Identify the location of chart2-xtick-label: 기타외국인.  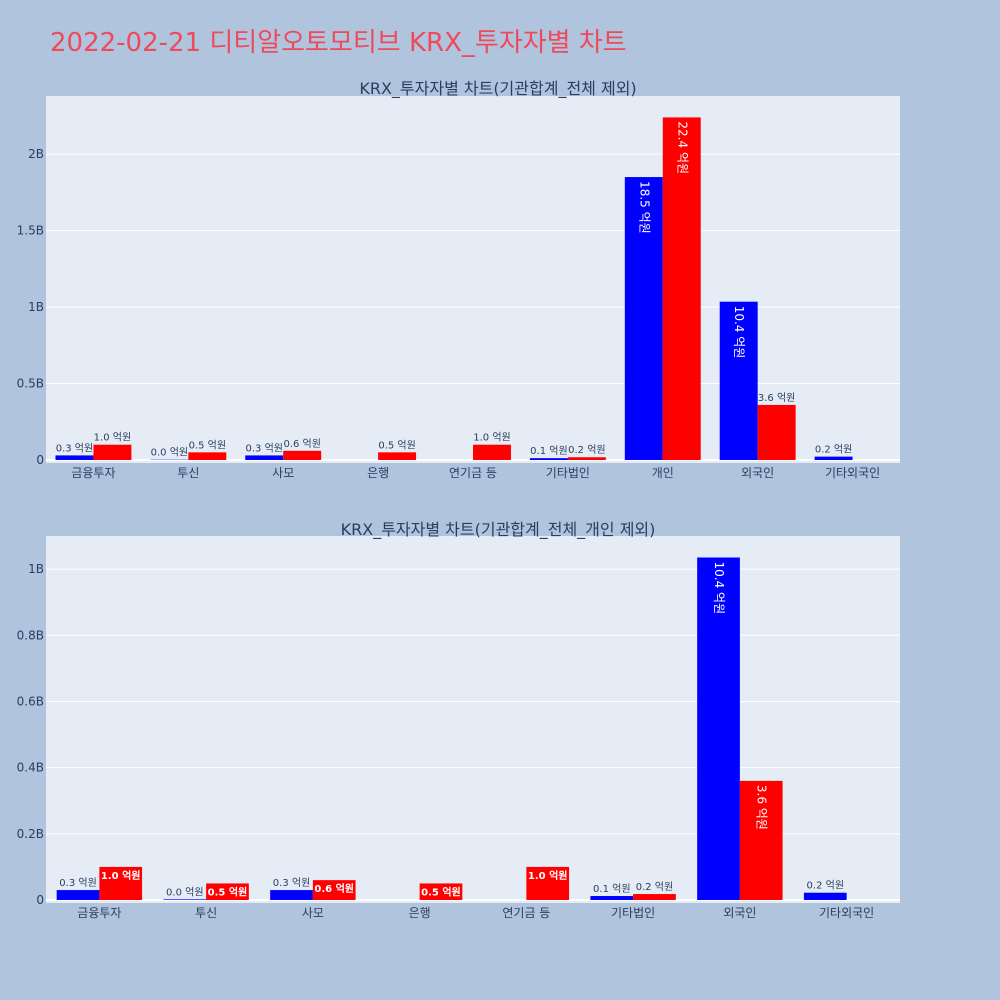
(846, 913).